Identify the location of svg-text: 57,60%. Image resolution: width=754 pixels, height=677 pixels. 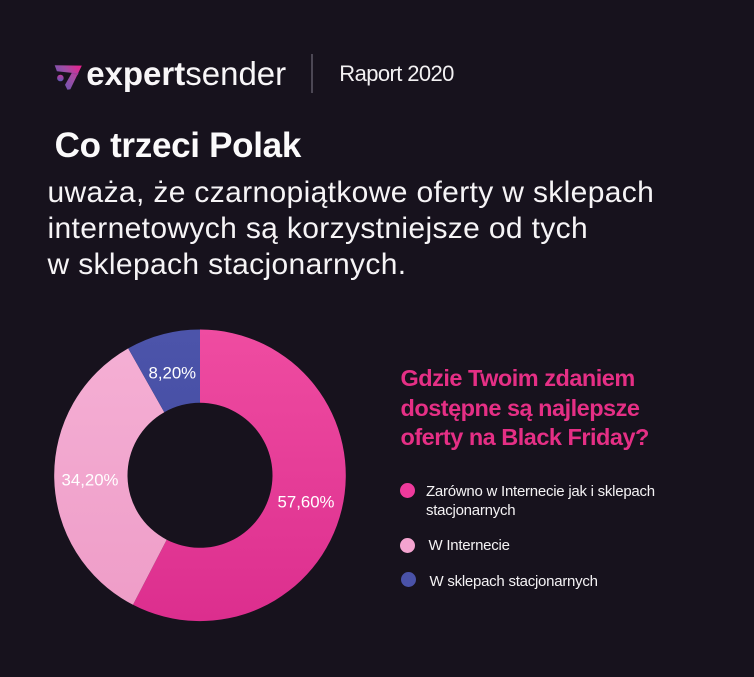
(306, 502).